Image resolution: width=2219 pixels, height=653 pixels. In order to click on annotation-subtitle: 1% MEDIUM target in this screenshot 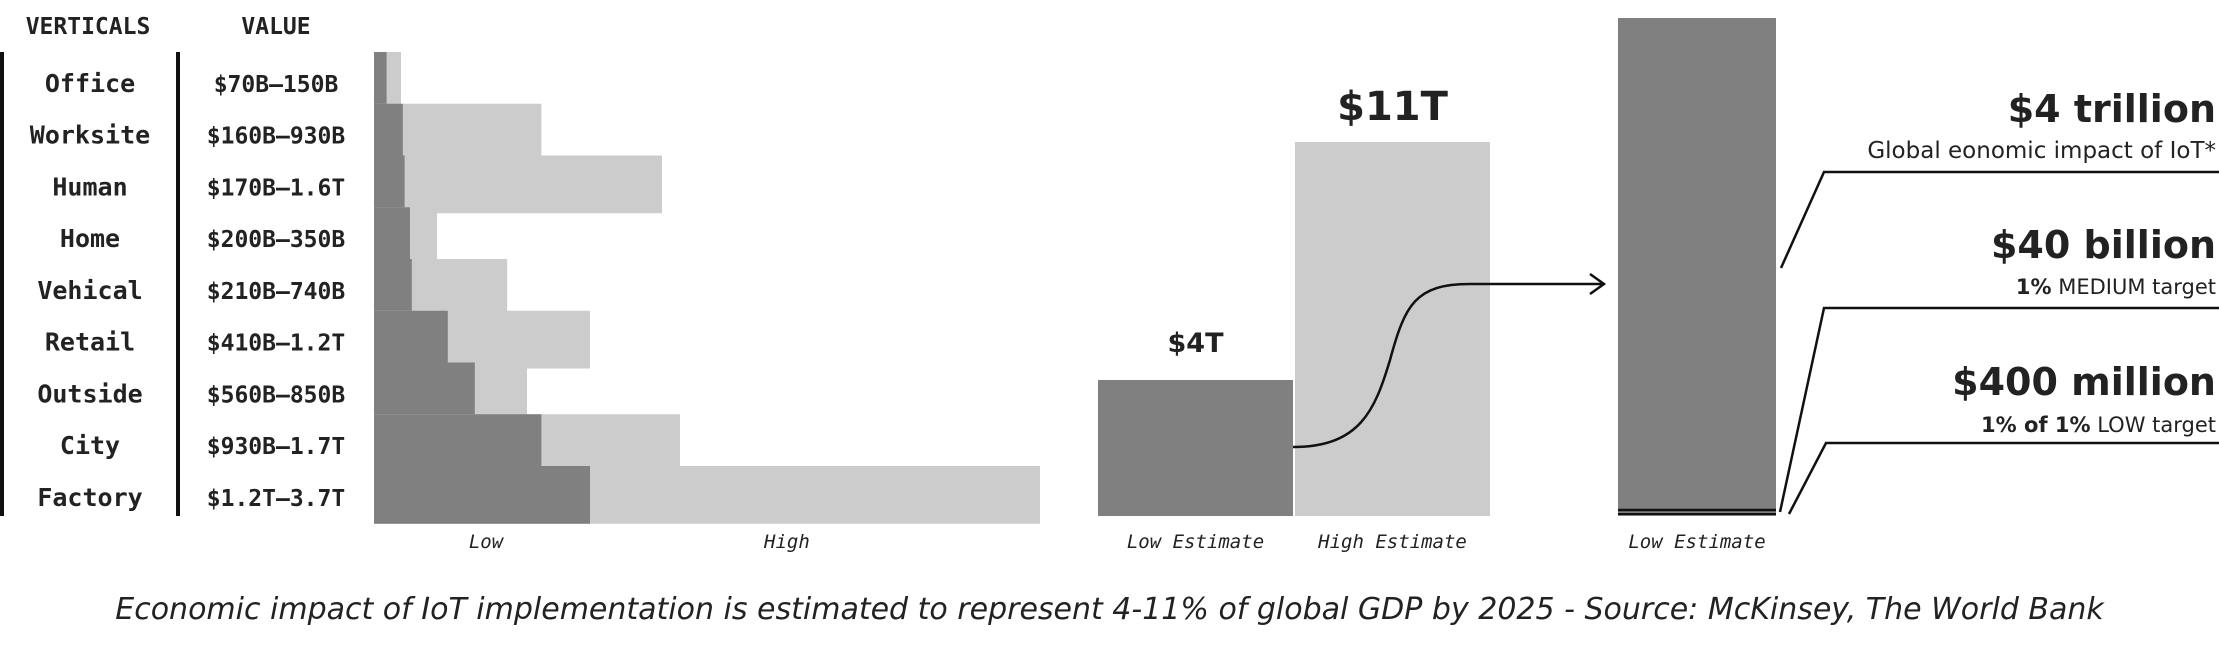, I will do `click(2116, 287)`.